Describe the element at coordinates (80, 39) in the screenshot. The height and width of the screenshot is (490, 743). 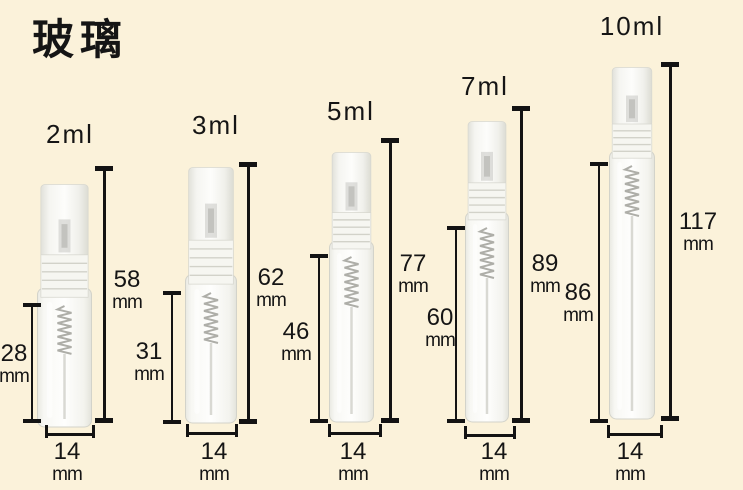
I see `page-title: 玻璃` at that location.